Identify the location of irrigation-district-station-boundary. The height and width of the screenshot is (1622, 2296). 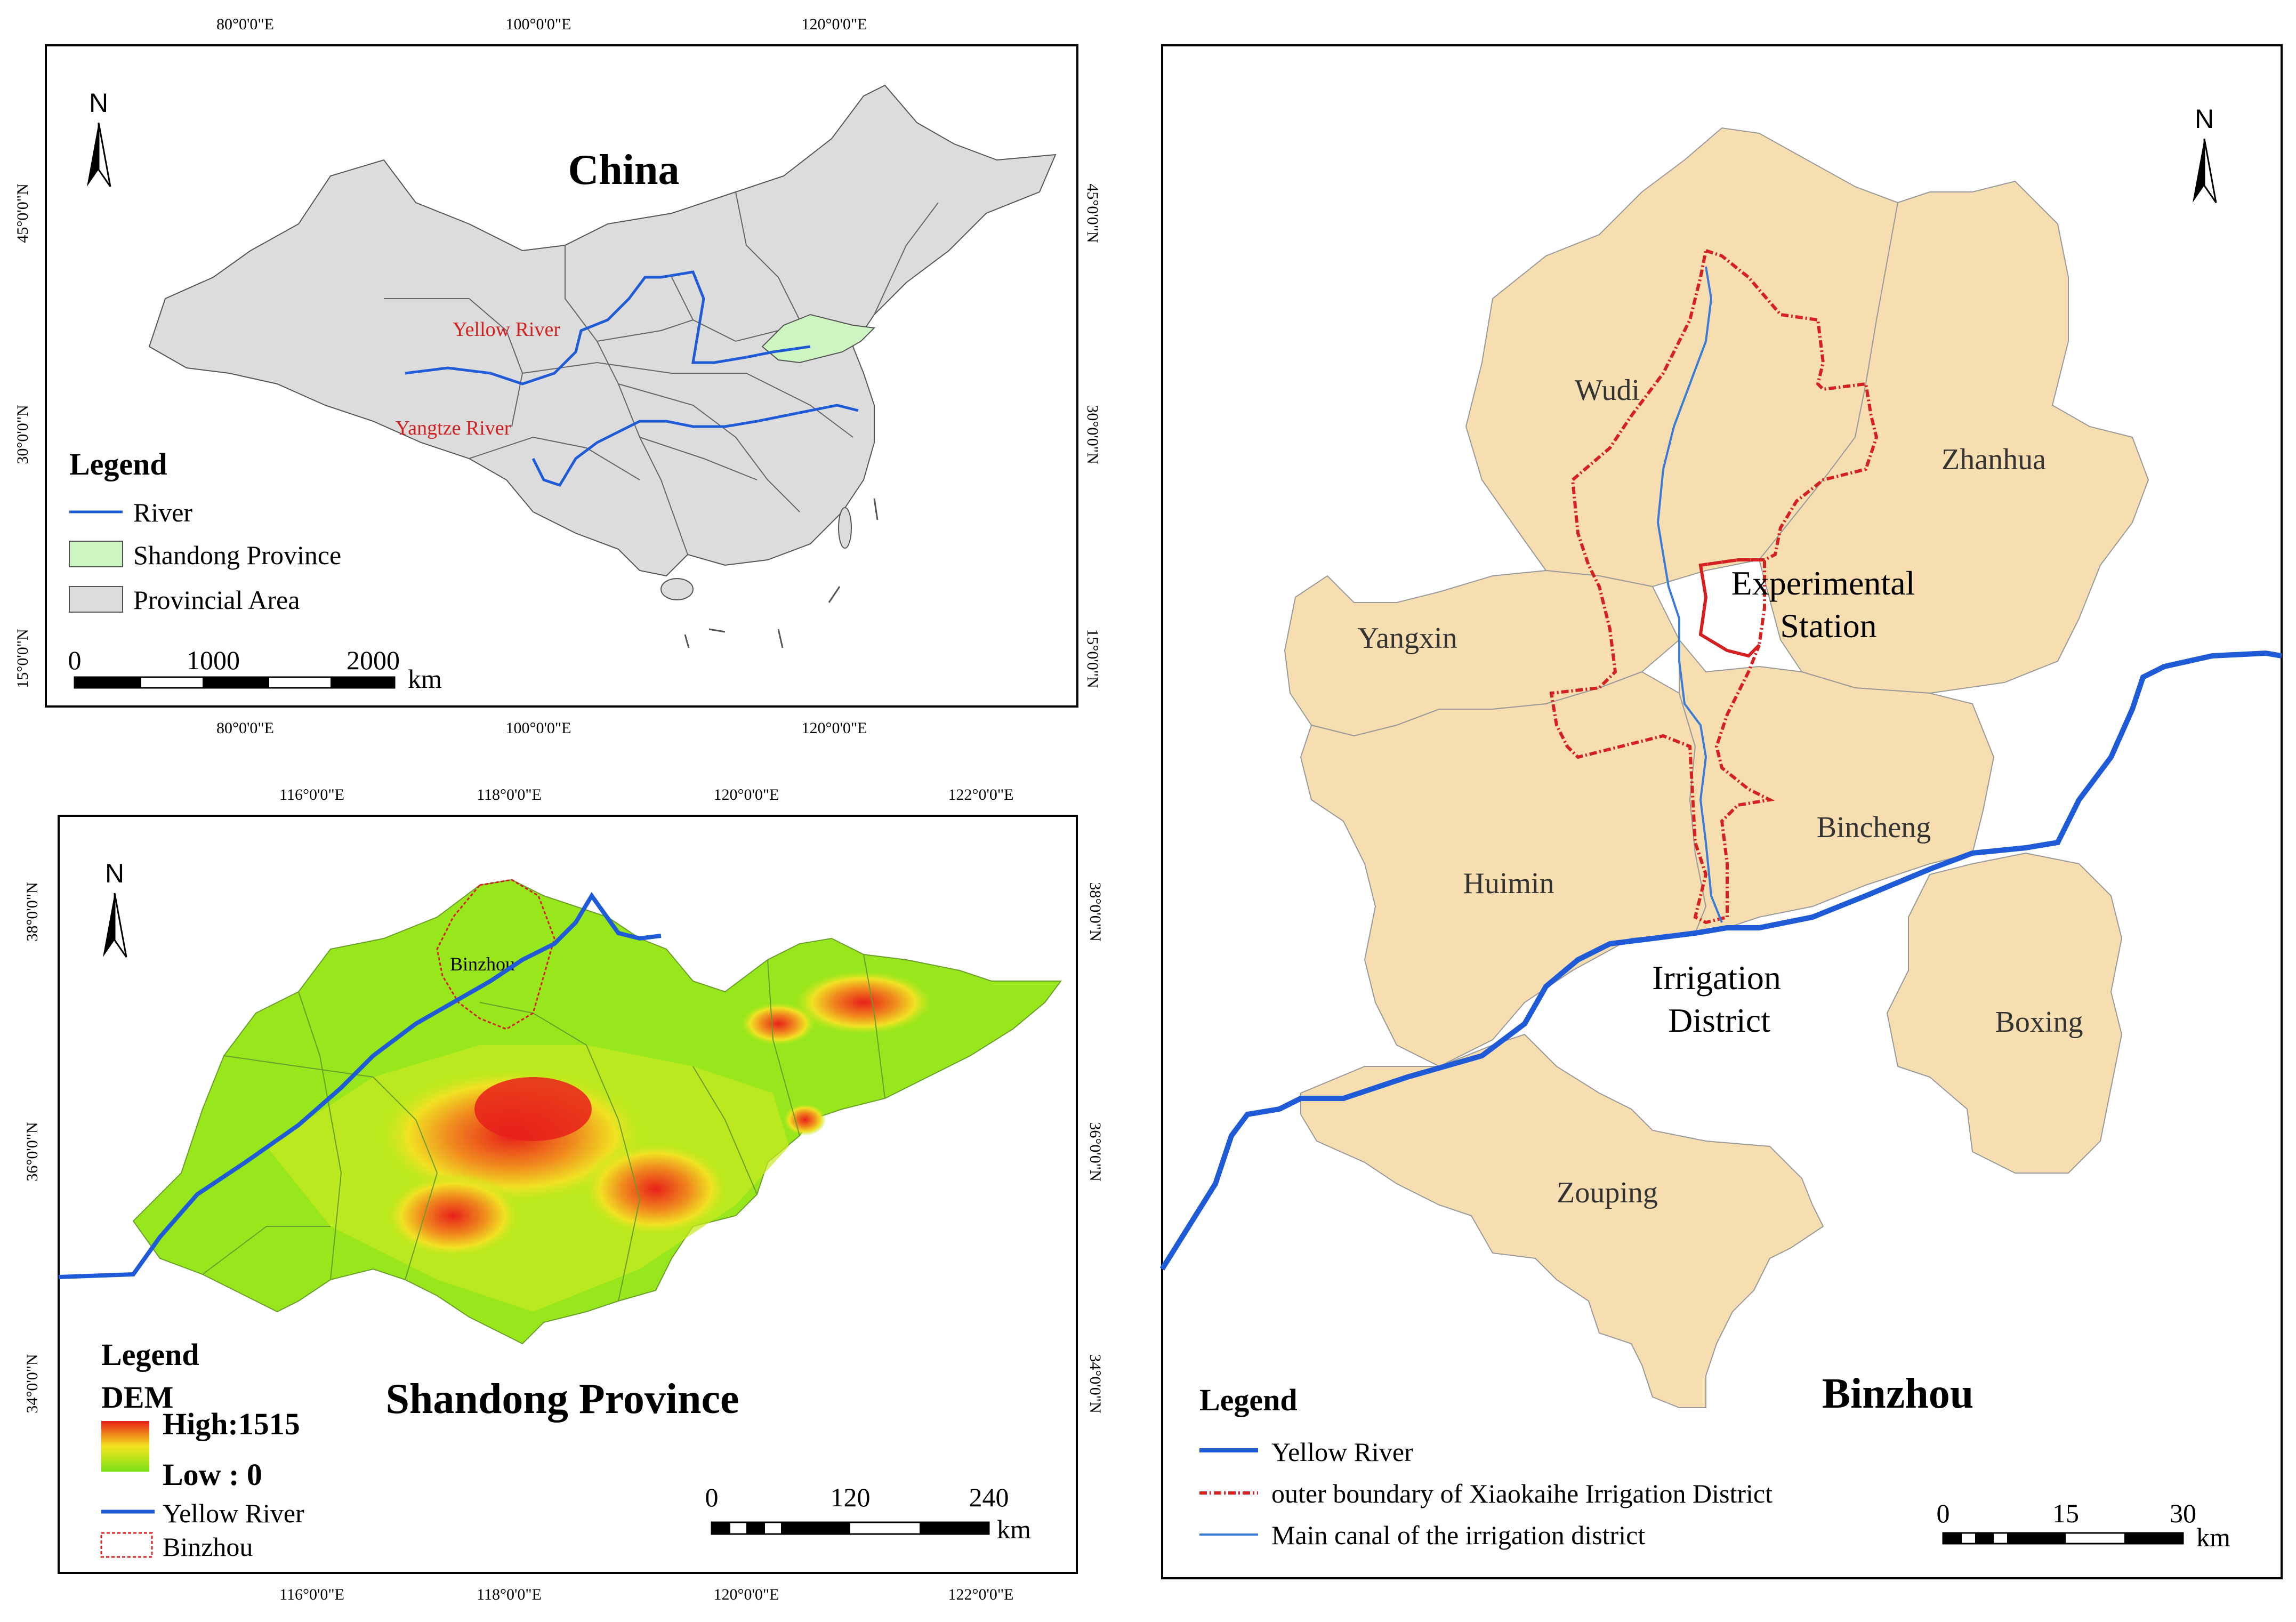
(1732, 608).